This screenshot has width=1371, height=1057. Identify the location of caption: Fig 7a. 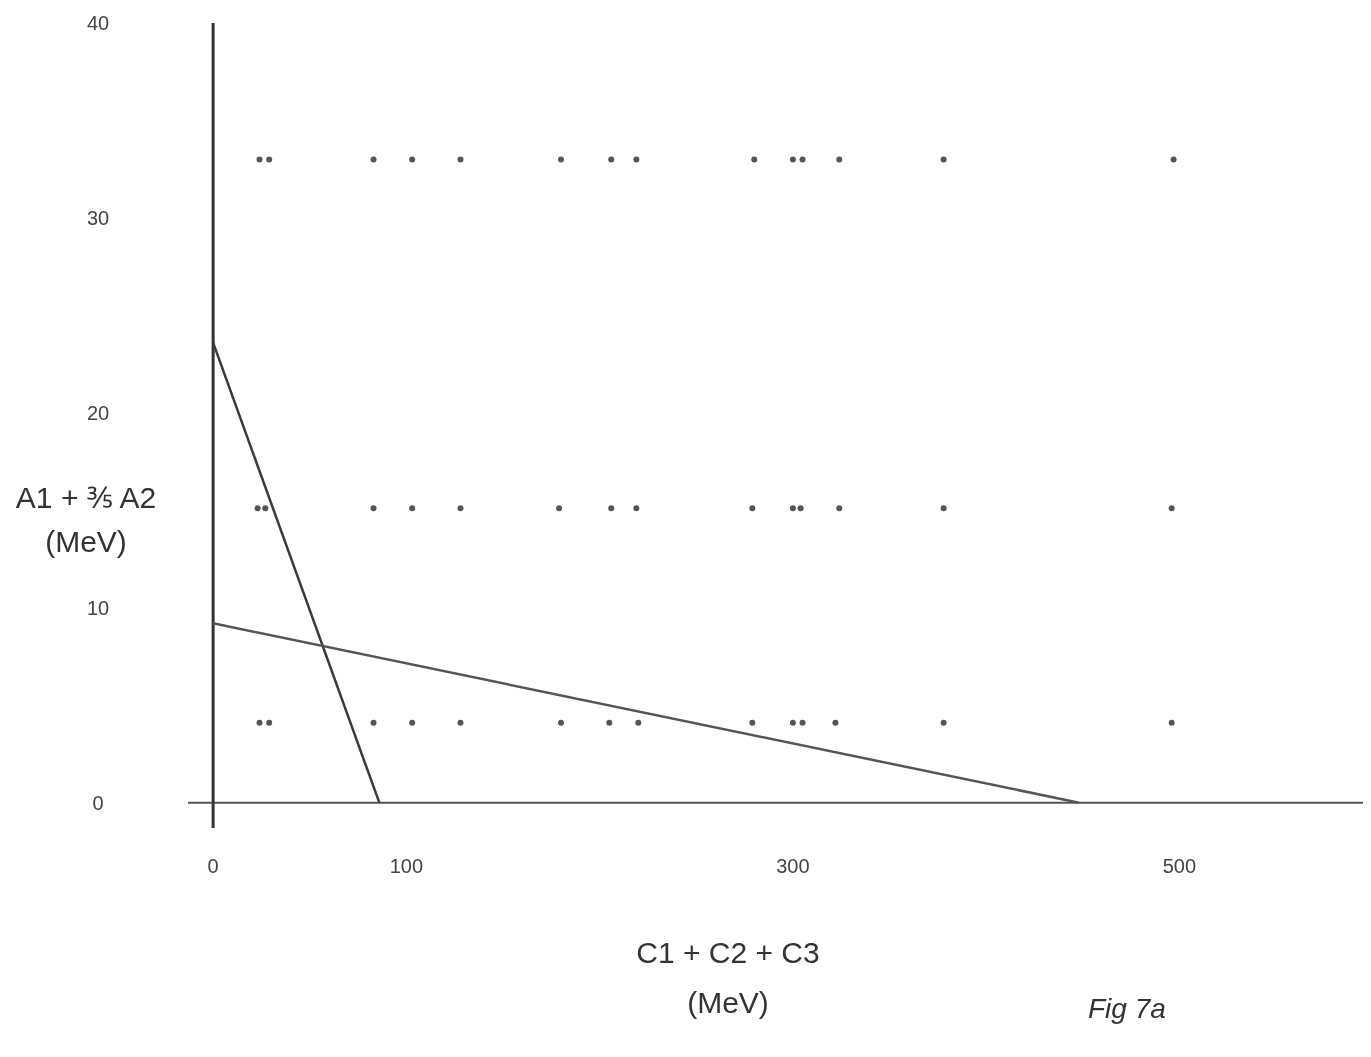
(1127, 1008).